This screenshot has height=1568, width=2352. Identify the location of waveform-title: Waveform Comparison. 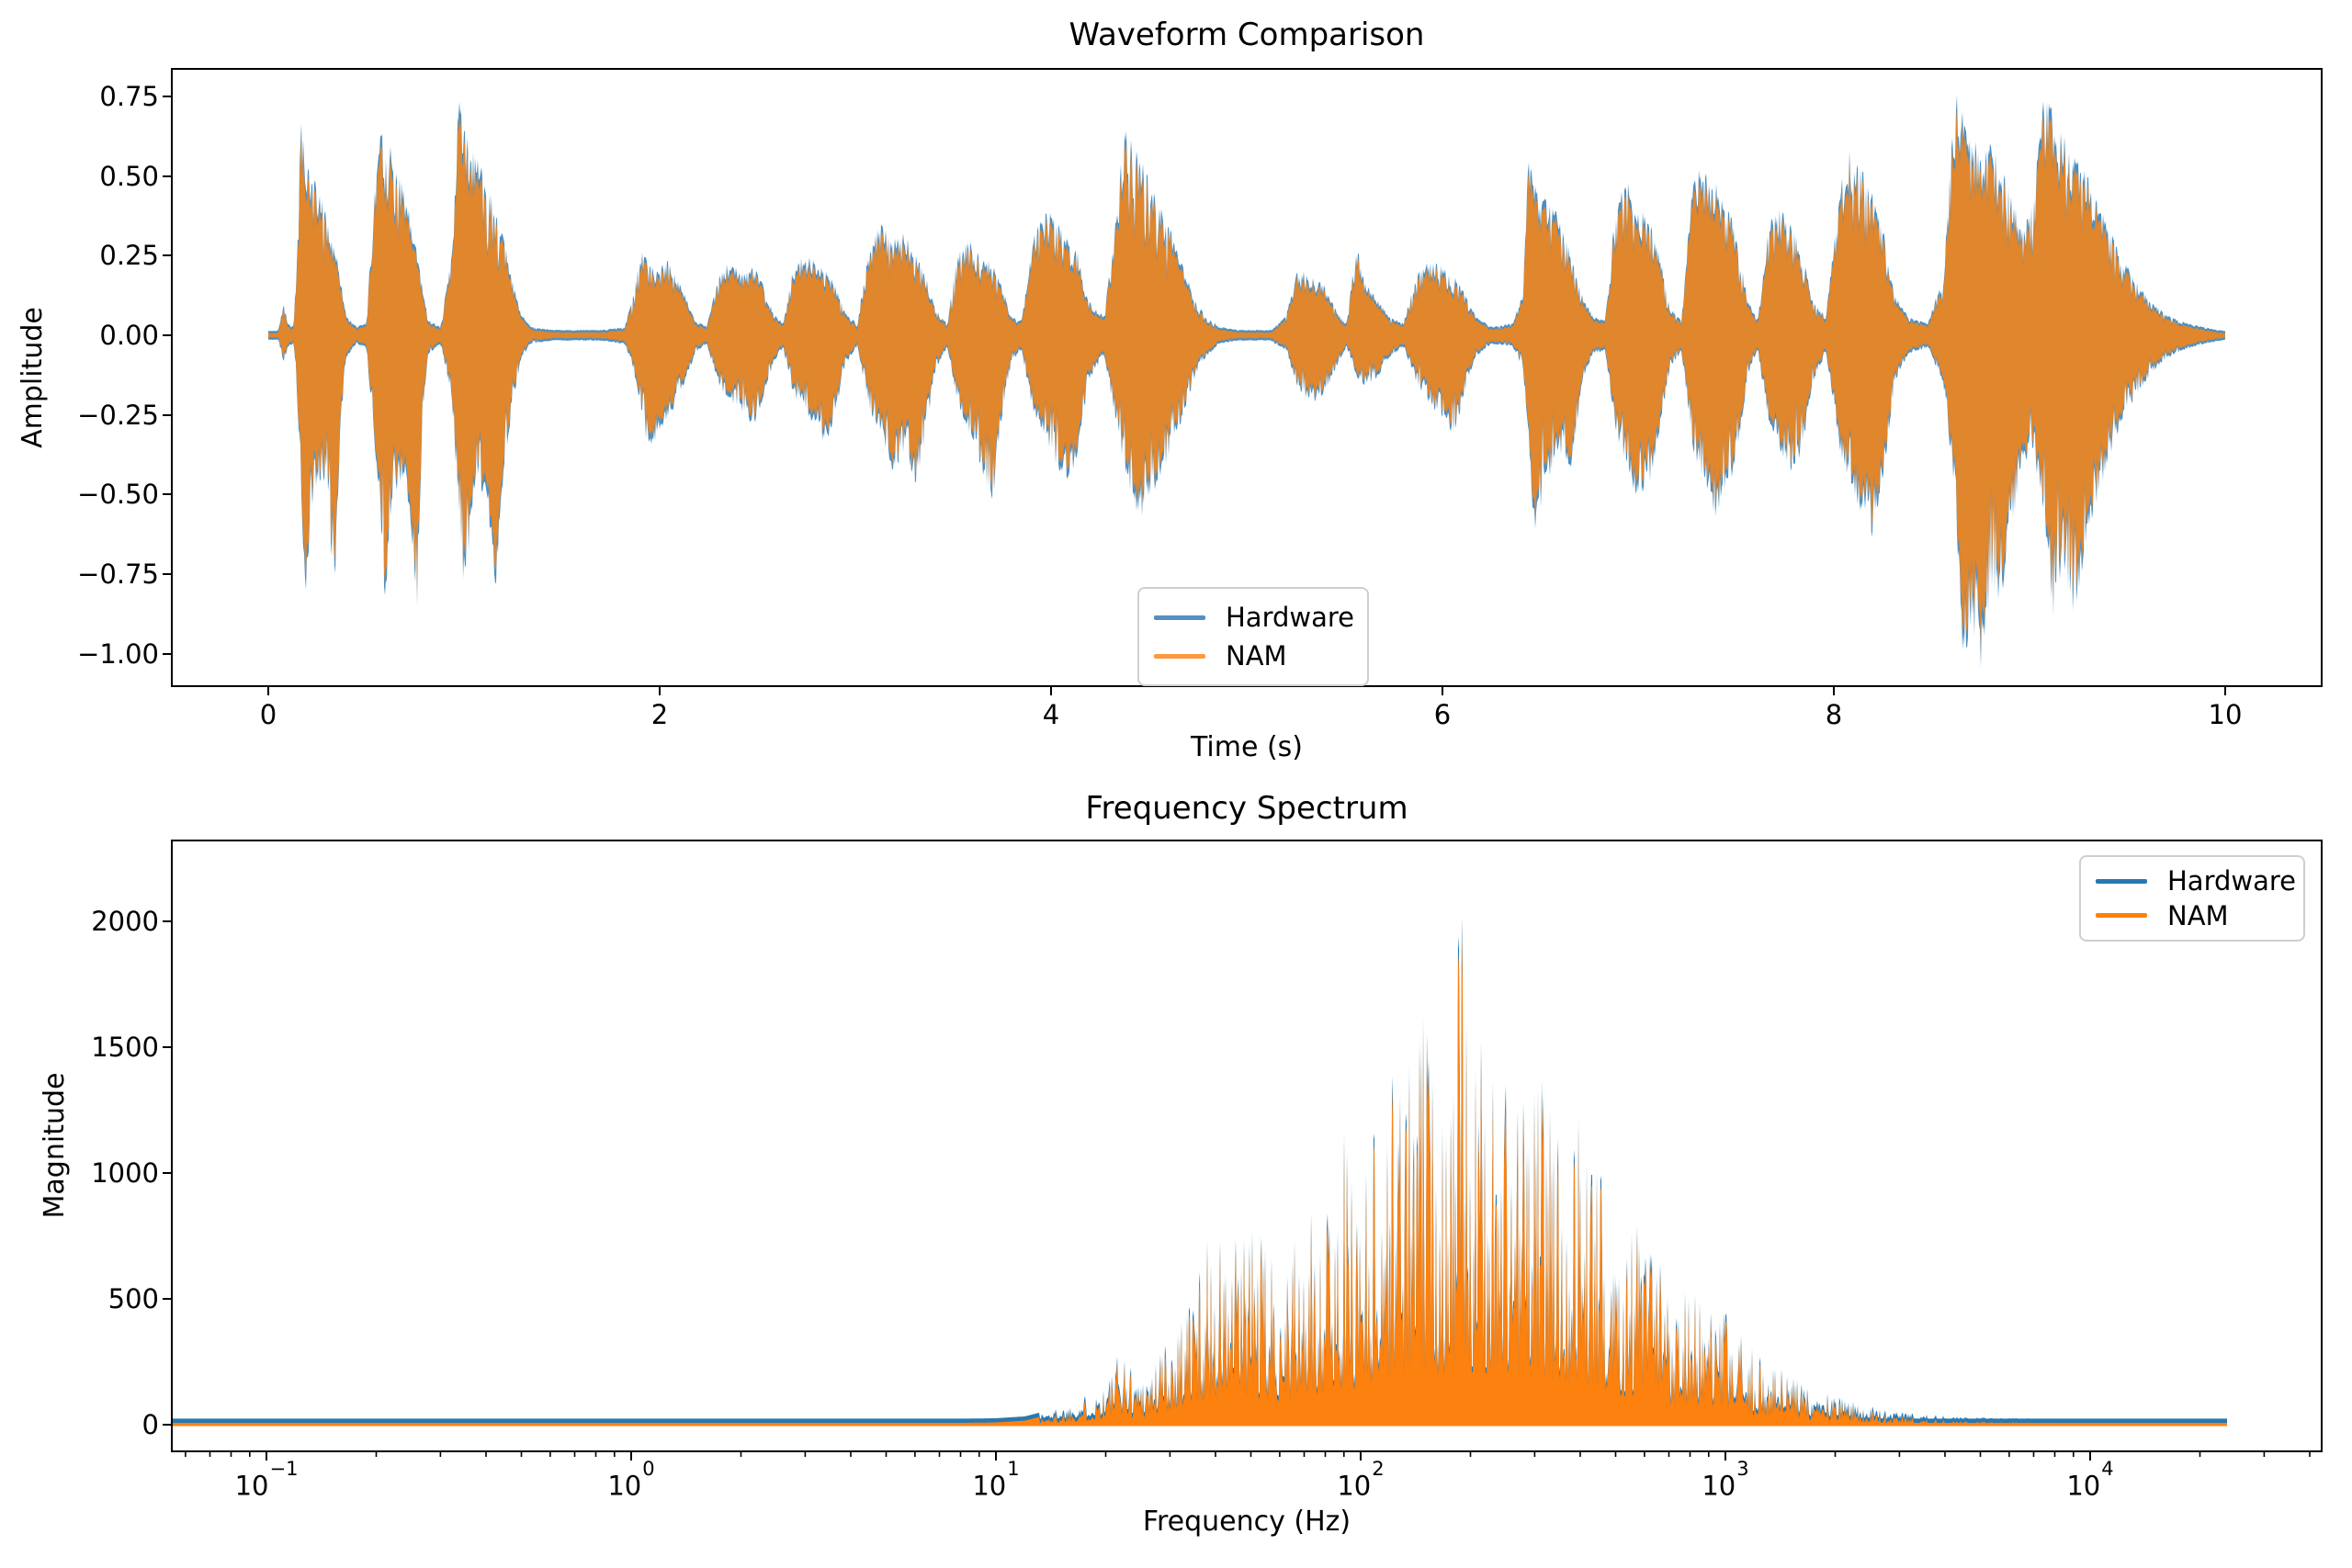
(1247, 35).